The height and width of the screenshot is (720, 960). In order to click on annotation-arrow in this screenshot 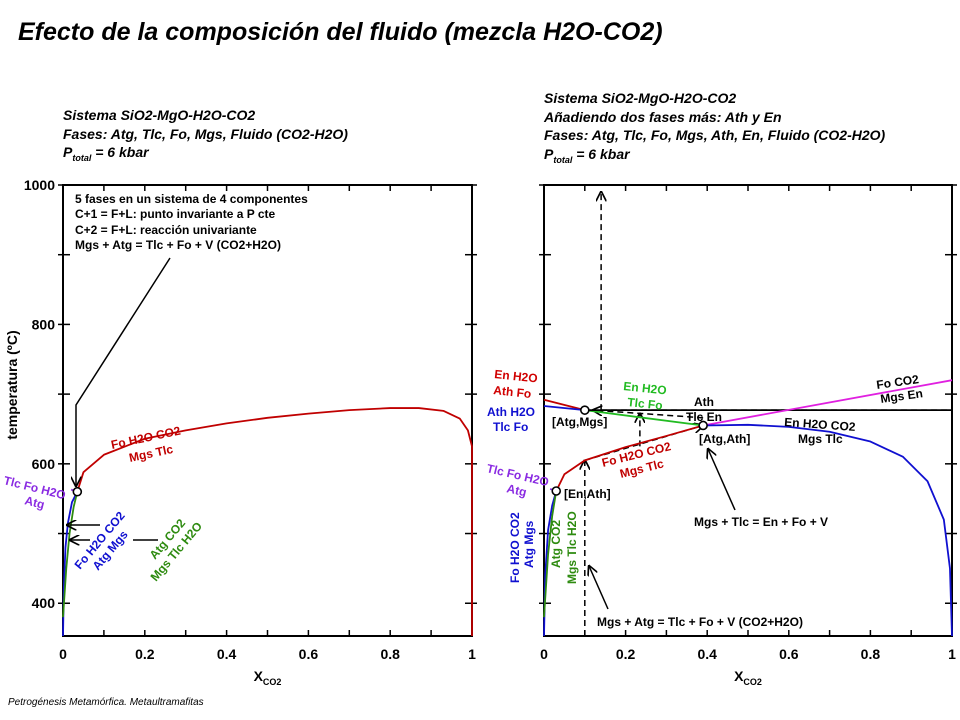, I will do `click(123, 371)`.